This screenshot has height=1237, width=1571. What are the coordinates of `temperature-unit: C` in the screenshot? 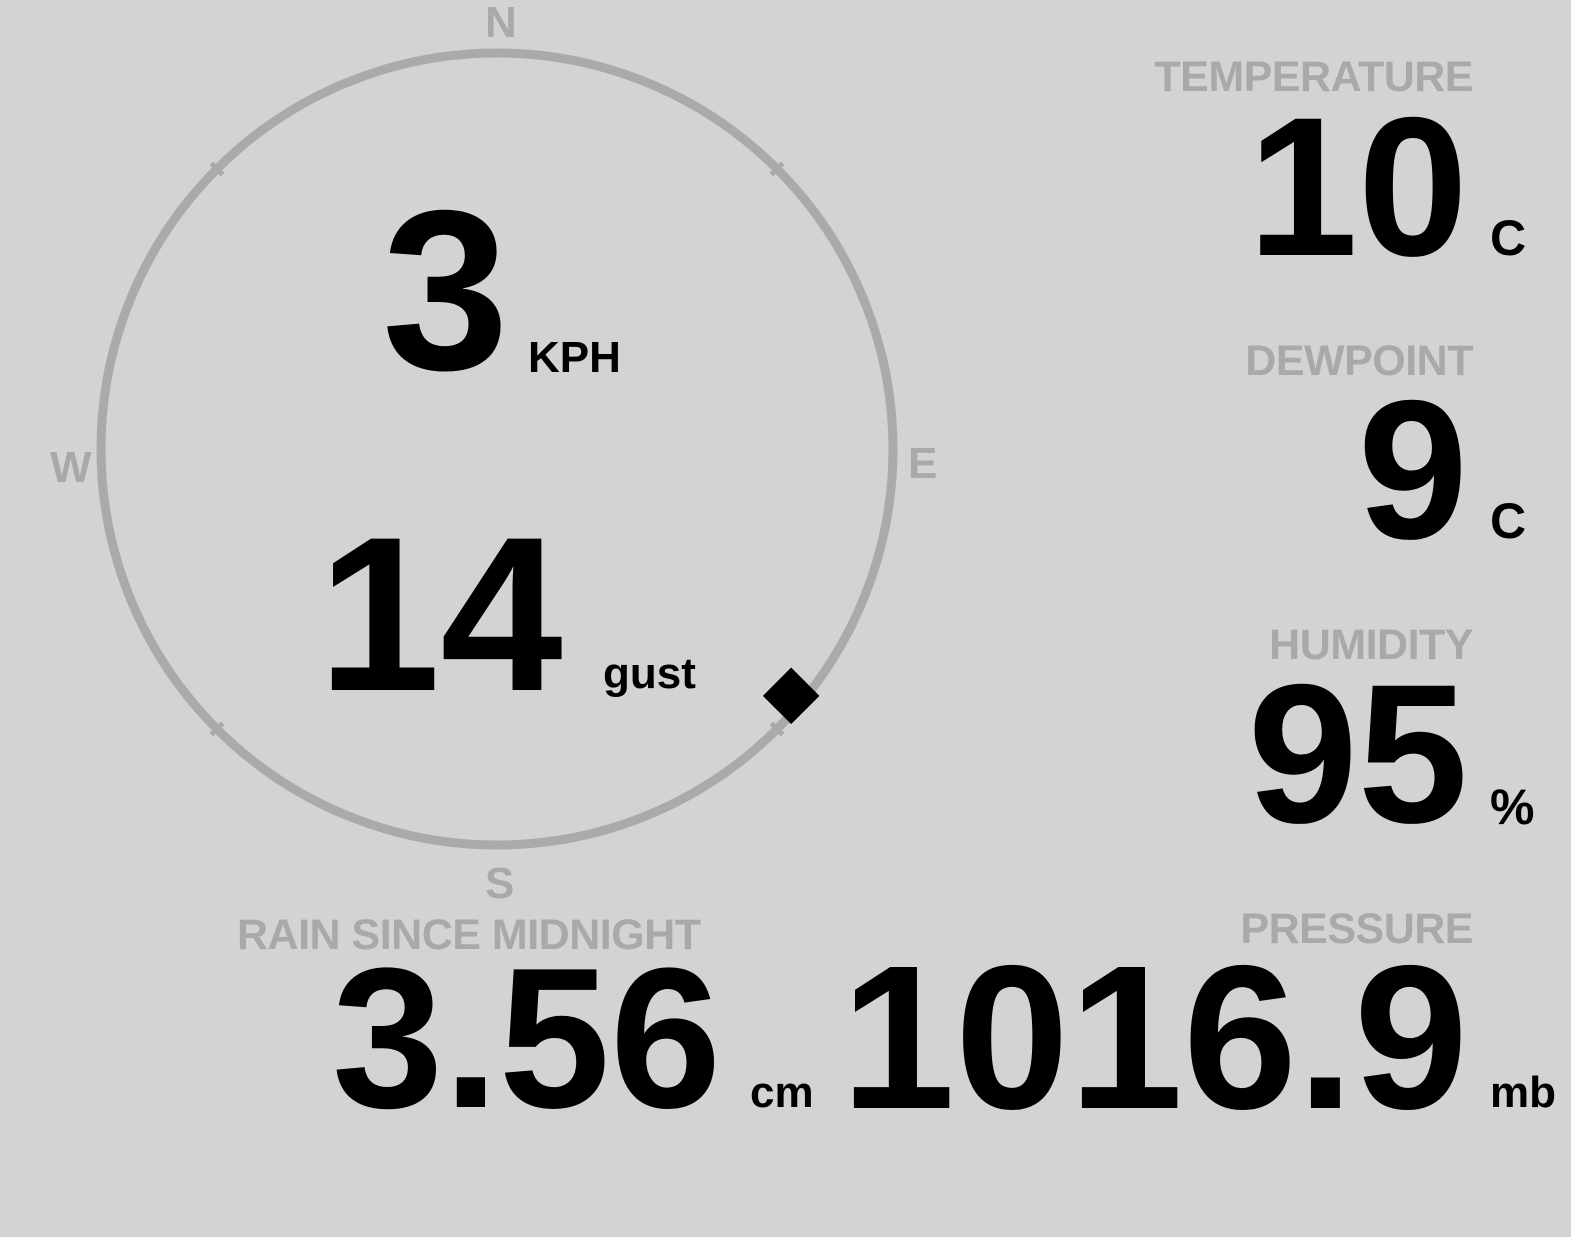 It's located at (1508, 238).